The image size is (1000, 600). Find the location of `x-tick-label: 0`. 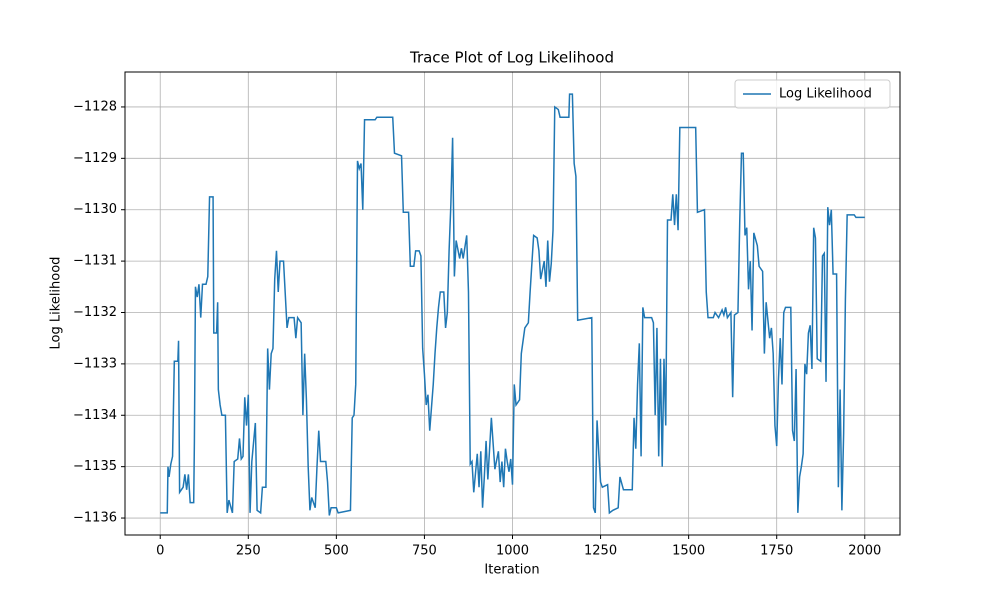

x-tick-label: 0 is located at coordinates (160, 551).